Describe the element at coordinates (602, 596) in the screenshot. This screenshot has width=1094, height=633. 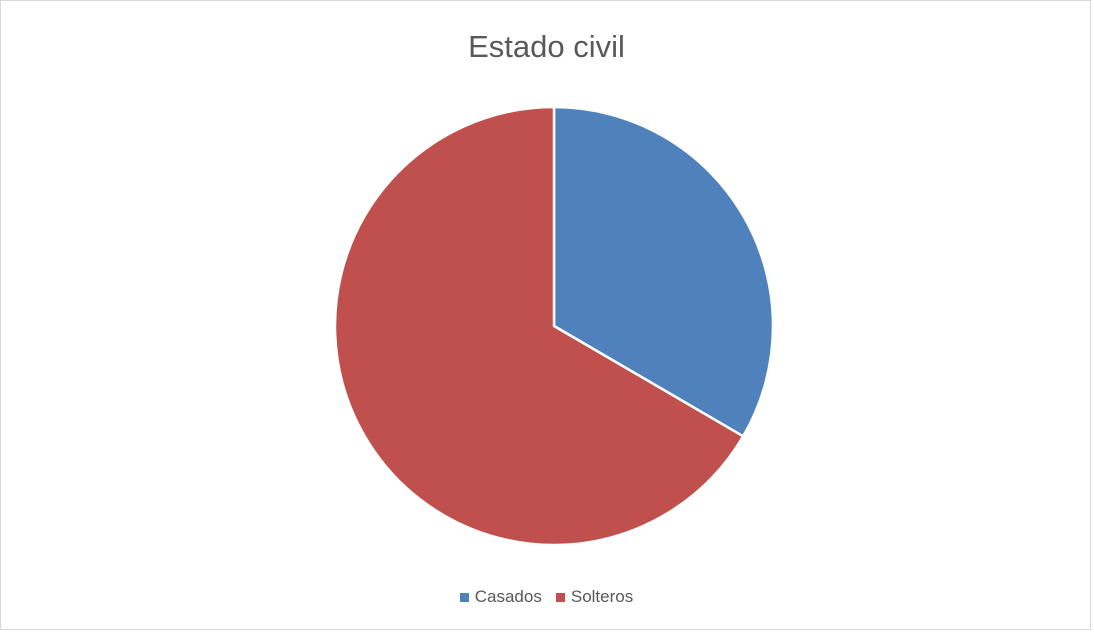
I see `legend-label-solteros: Solteros` at that location.